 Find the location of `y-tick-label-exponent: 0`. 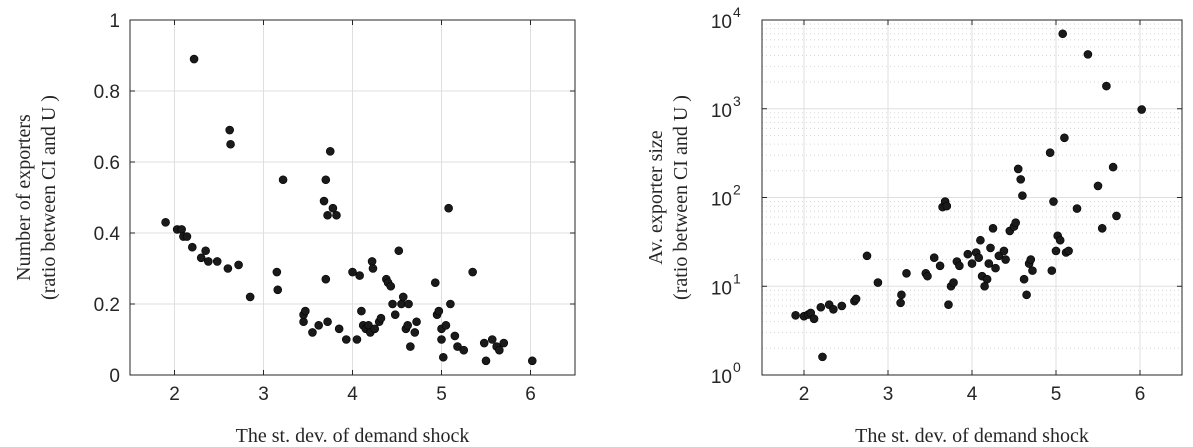

y-tick-label-exponent: 0 is located at coordinates (737, 367).